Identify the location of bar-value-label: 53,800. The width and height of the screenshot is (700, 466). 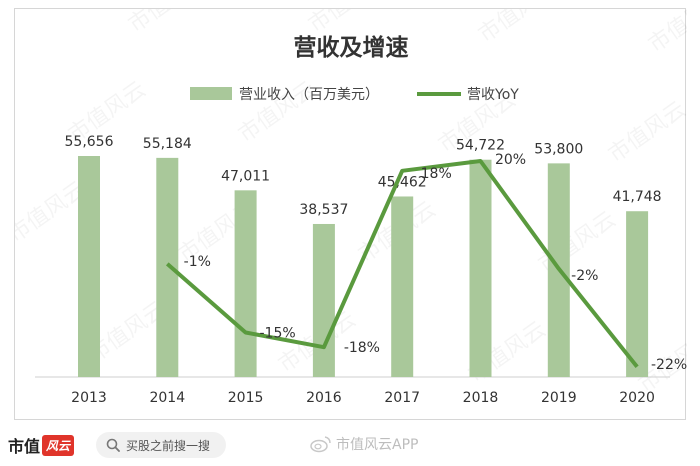
(558, 149).